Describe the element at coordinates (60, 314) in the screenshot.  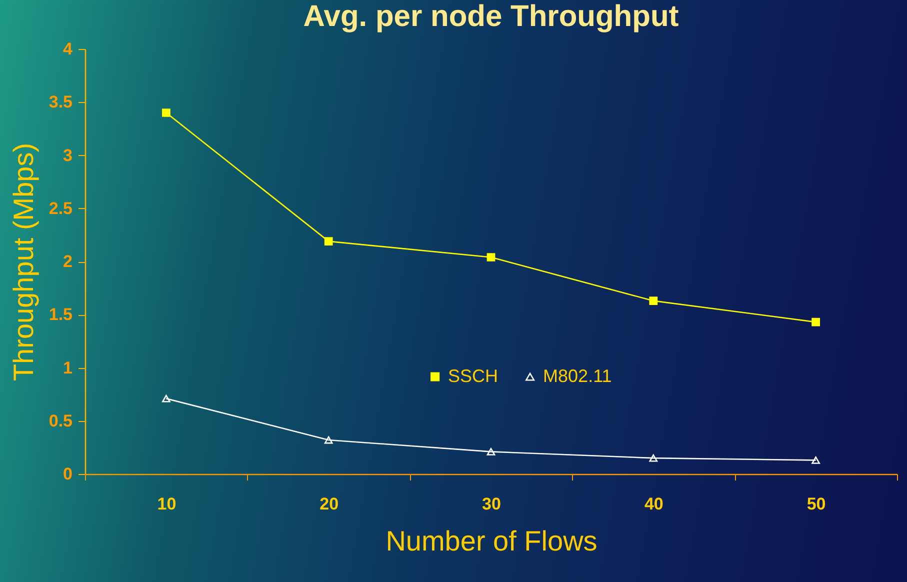
I see `y-tick-label: 1.5` at that location.